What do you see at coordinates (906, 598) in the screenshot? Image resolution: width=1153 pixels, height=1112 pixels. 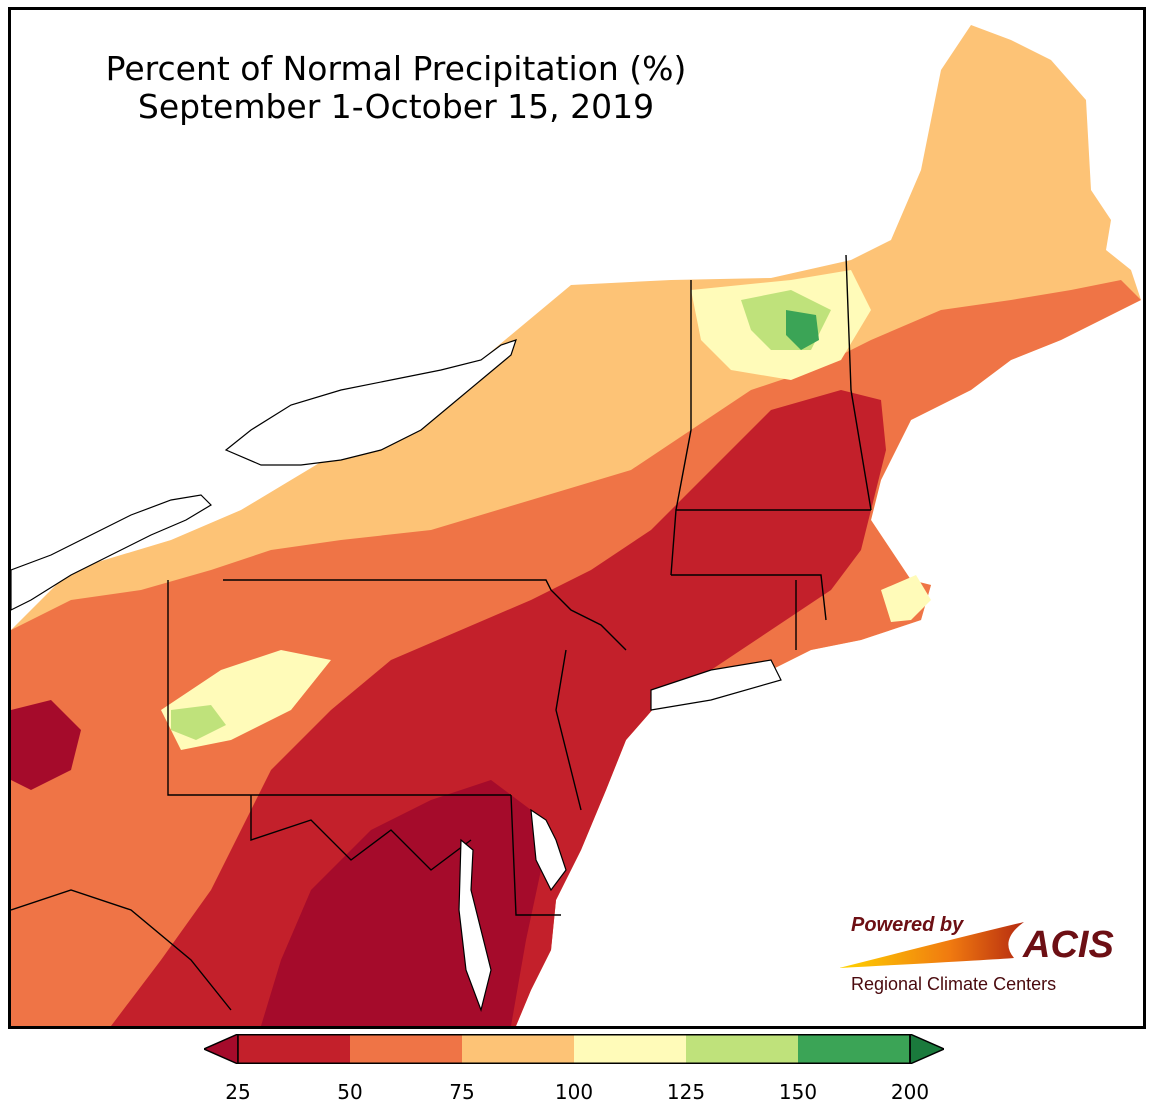 I see `zone-100-125-cape` at bounding box center [906, 598].